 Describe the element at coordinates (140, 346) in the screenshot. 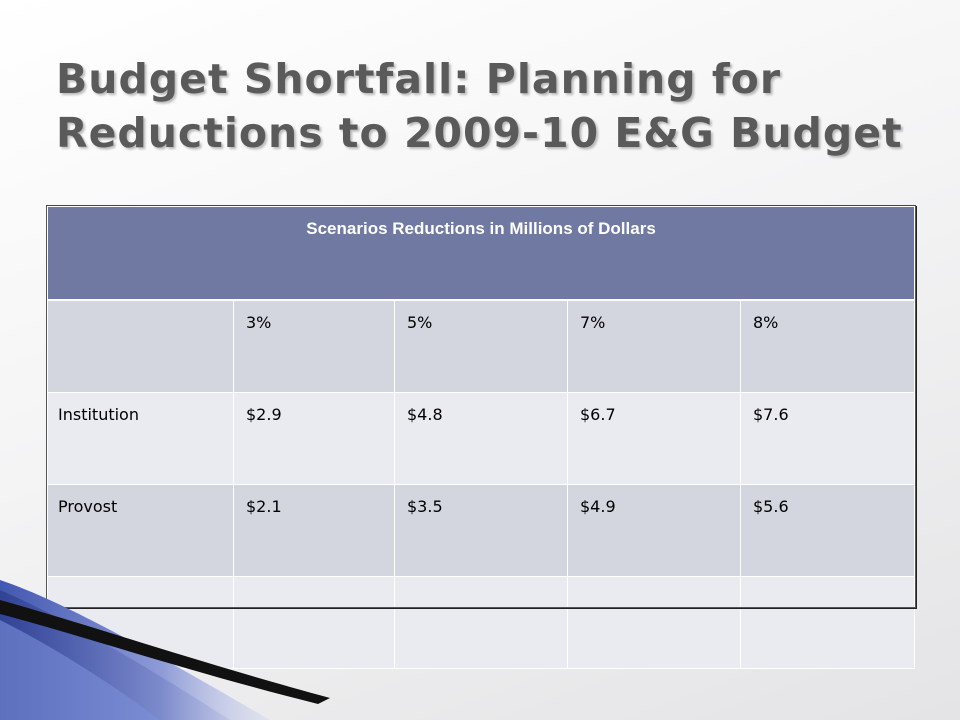

I see `header-cell-blank` at that location.